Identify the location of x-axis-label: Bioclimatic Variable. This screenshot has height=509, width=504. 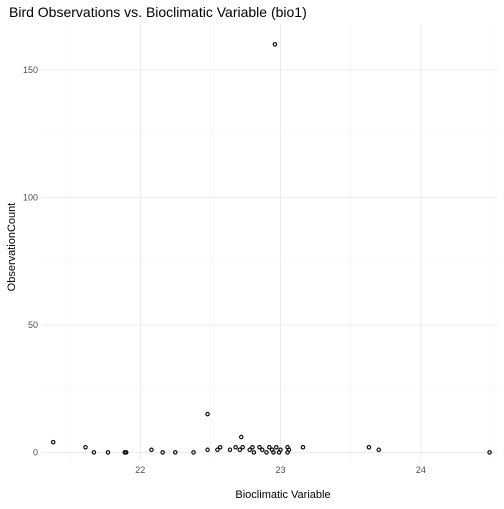
(282, 495).